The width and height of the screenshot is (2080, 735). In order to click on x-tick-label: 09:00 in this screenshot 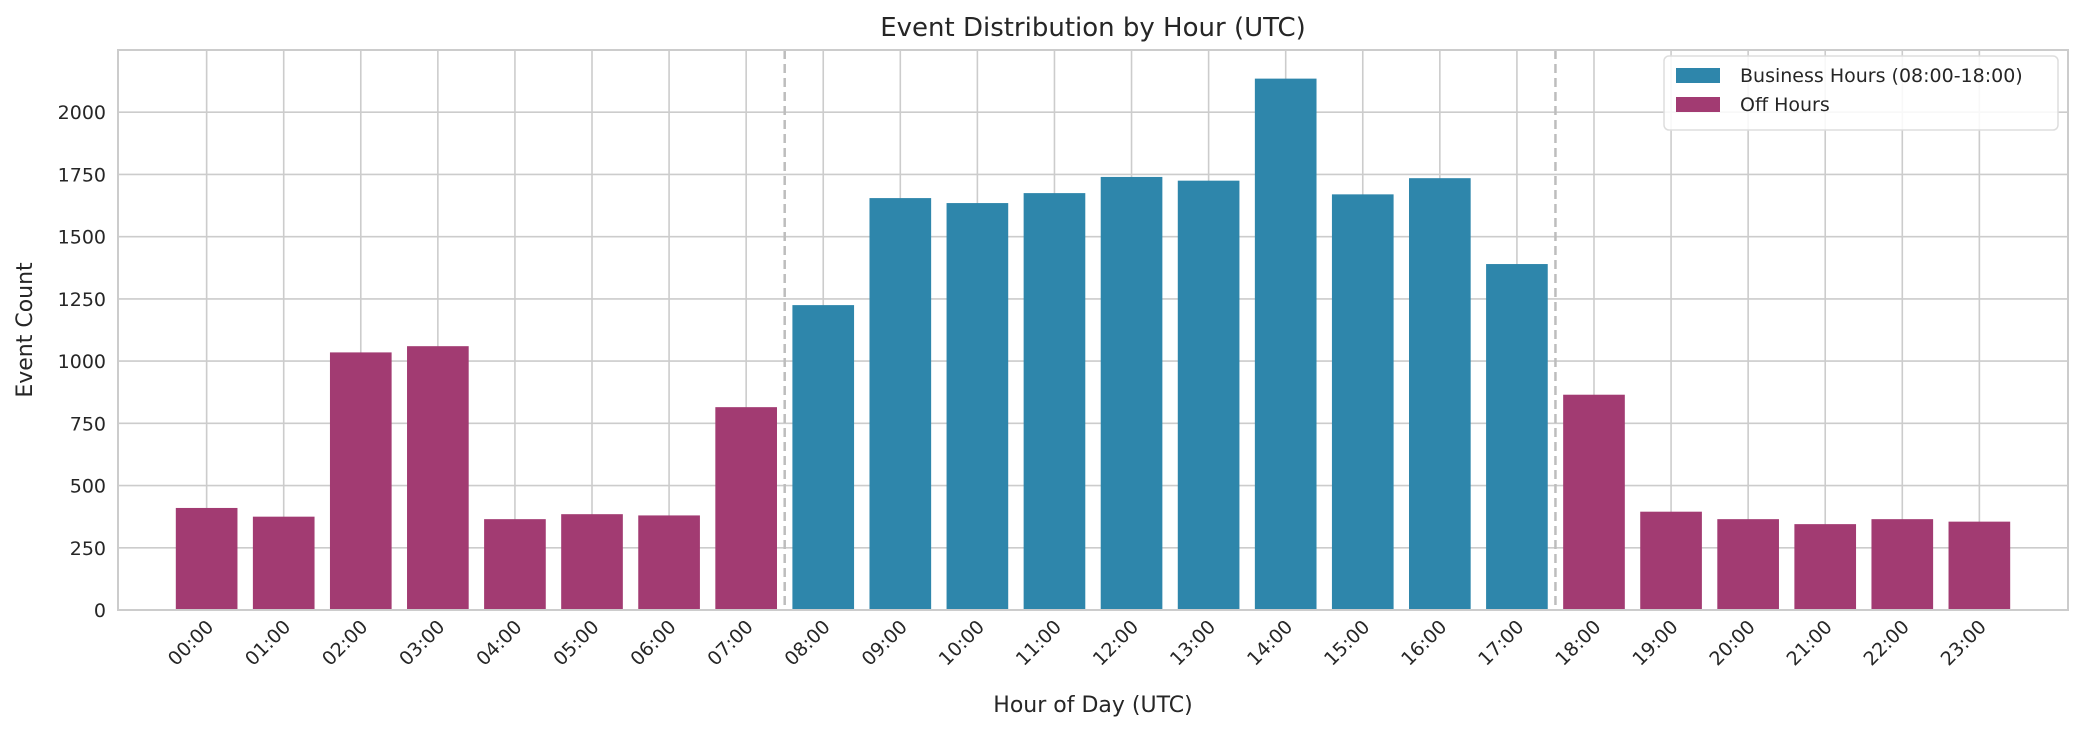, I will do `click(885, 643)`.